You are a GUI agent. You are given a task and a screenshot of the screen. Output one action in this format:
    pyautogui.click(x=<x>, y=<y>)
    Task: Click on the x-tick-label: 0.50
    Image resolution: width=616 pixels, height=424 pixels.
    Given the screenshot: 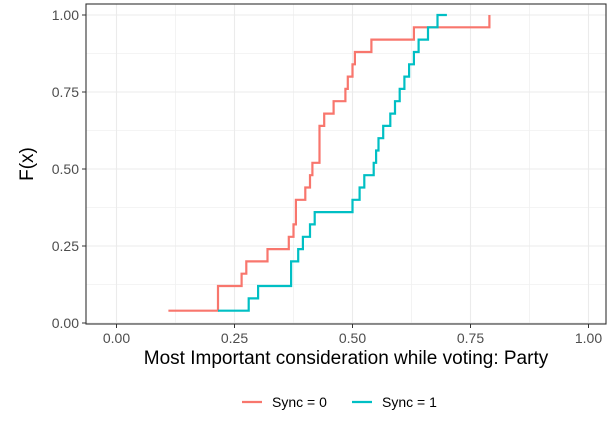 What is the action you would take?
    pyautogui.click(x=352, y=338)
    